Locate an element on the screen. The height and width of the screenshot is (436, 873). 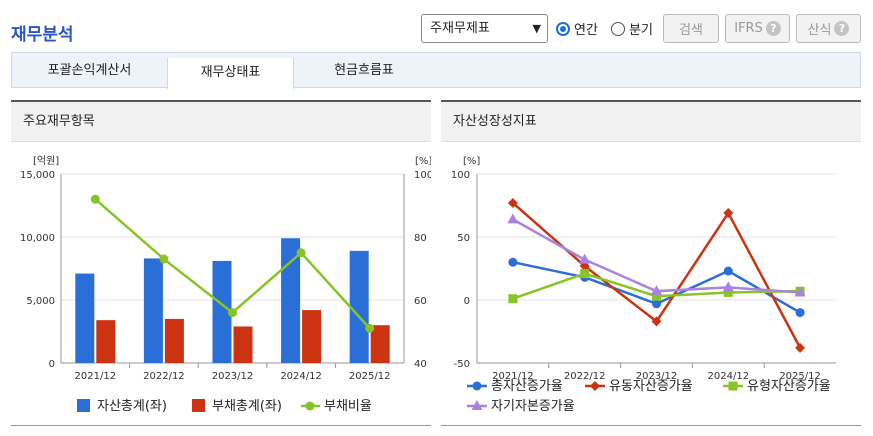
legend-label: 유형자산증가율 is located at coordinates (789, 386).